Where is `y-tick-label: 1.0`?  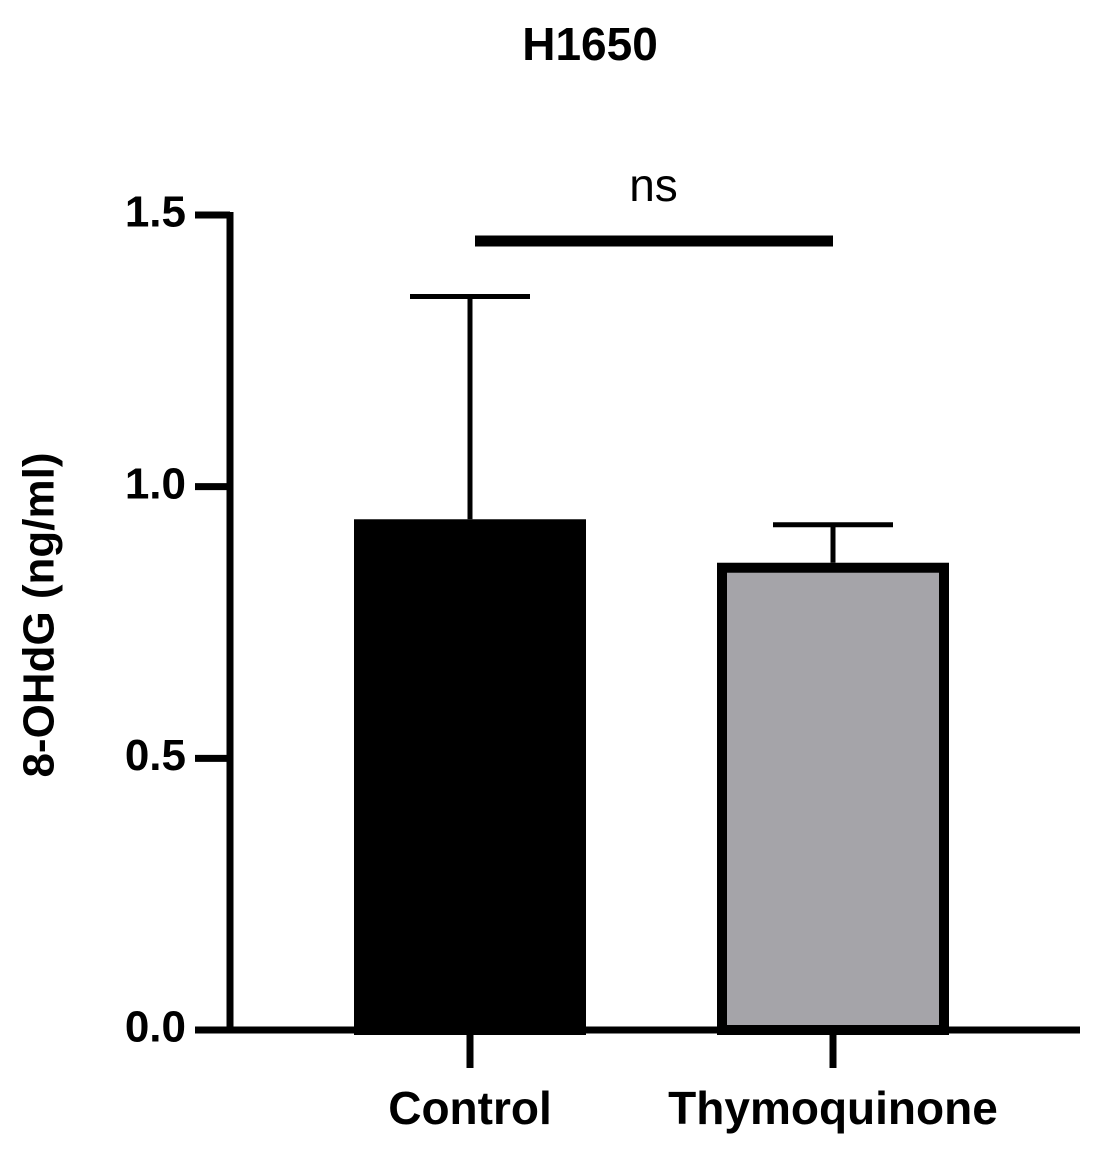
y-tick-label: 1.0 is located at coordinates (155, 483).